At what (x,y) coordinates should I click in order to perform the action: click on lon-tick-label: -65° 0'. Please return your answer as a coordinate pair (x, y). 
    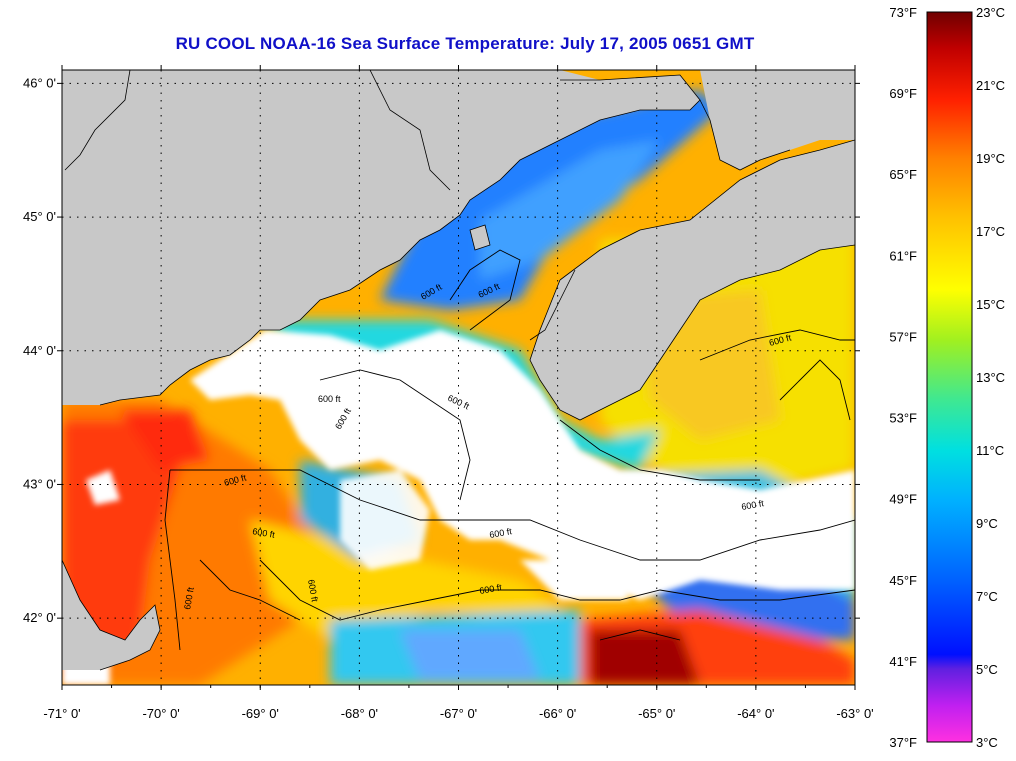
    Looking at the image, I should click on (656, 713).